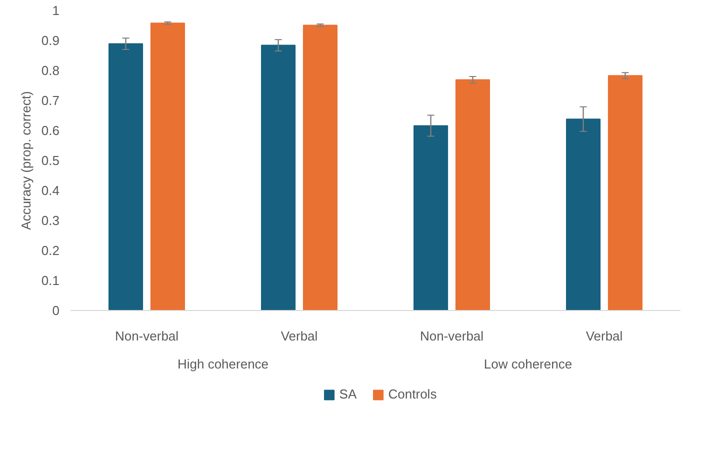 This screenshot has width=709, height=472. I want to click on y-tick-label: 0.7, so click(50, 100).